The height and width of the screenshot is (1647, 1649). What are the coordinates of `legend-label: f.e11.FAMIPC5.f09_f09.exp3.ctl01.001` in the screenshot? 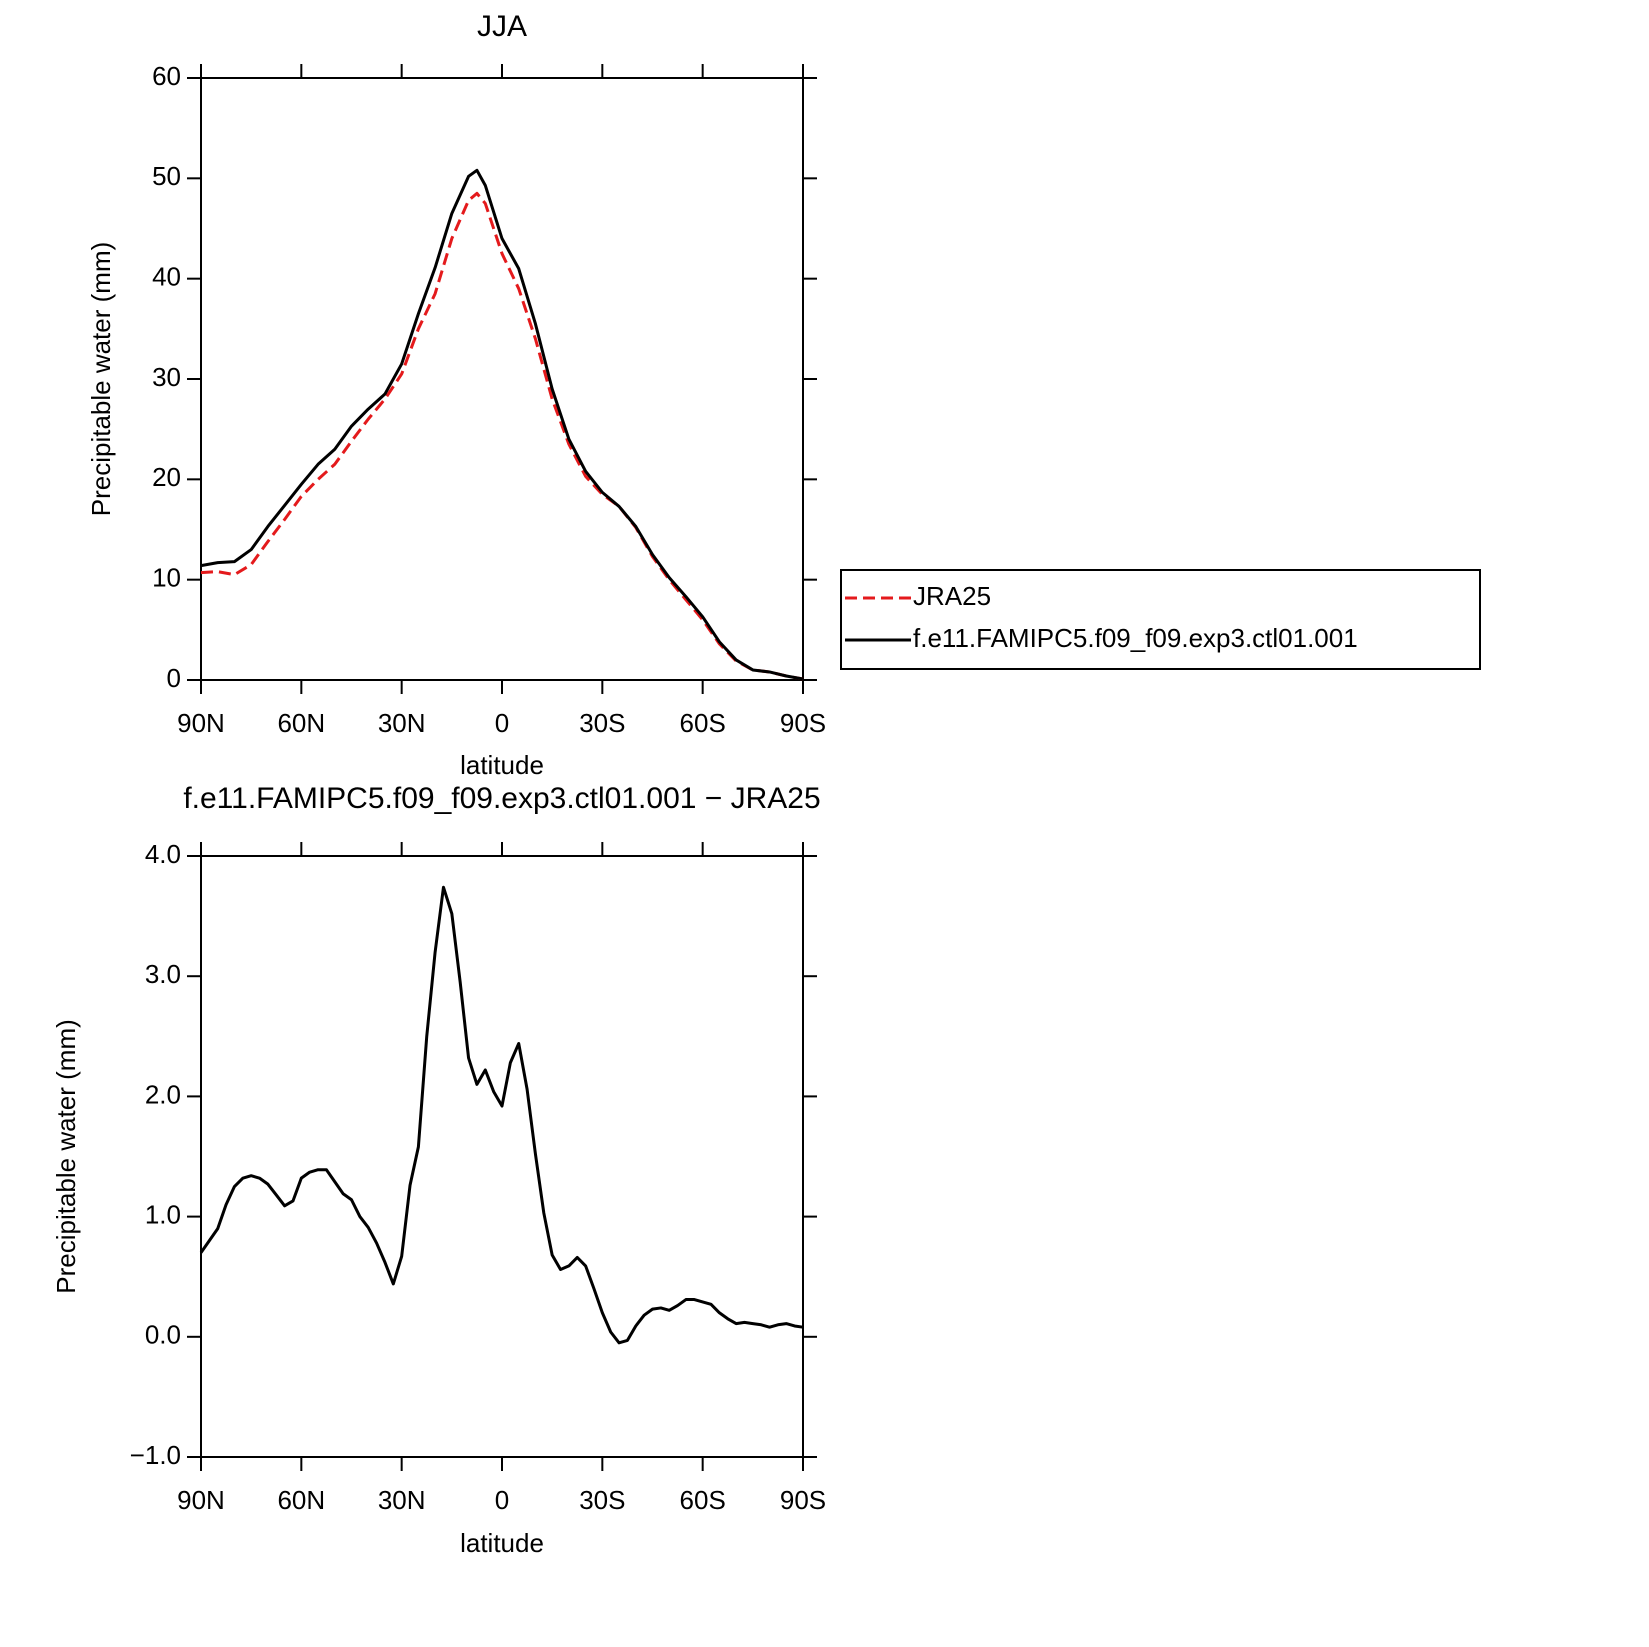 It's located at (1135, 638).